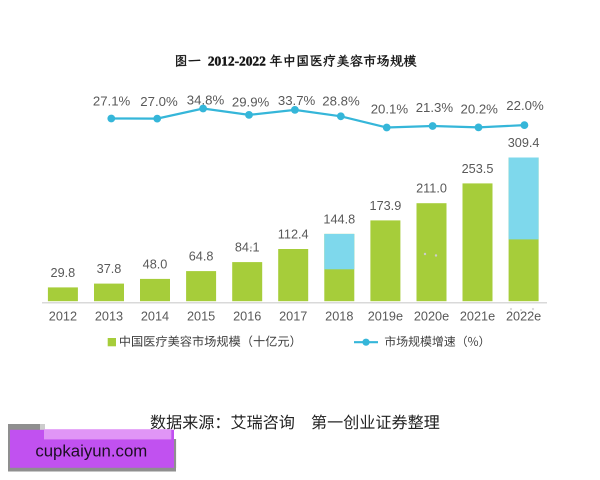 The image size is (600, 480). What do you see at coordinates (431, 317) in the screenshot?
I see `svg-text: 2020e` at bounding box center [431, 317].